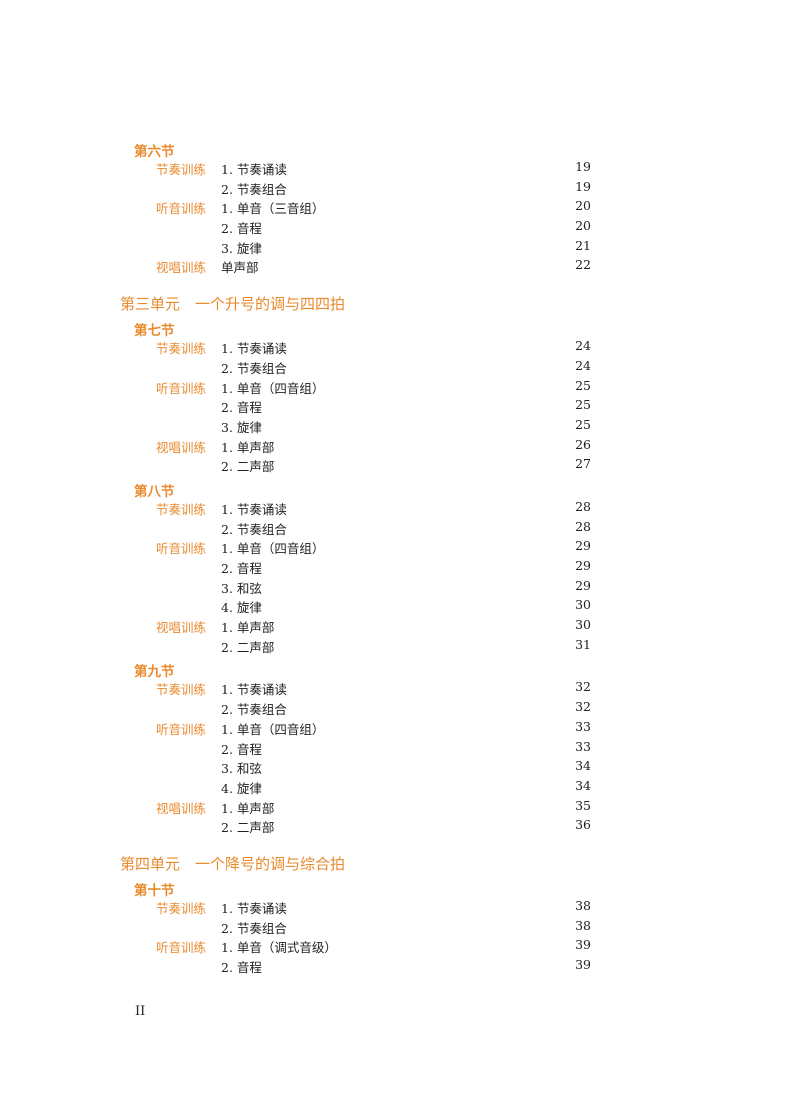 This screenshot has height=1094, width=800. I want to click on toc-entry: 2. 音程 25, so click(400, 407).